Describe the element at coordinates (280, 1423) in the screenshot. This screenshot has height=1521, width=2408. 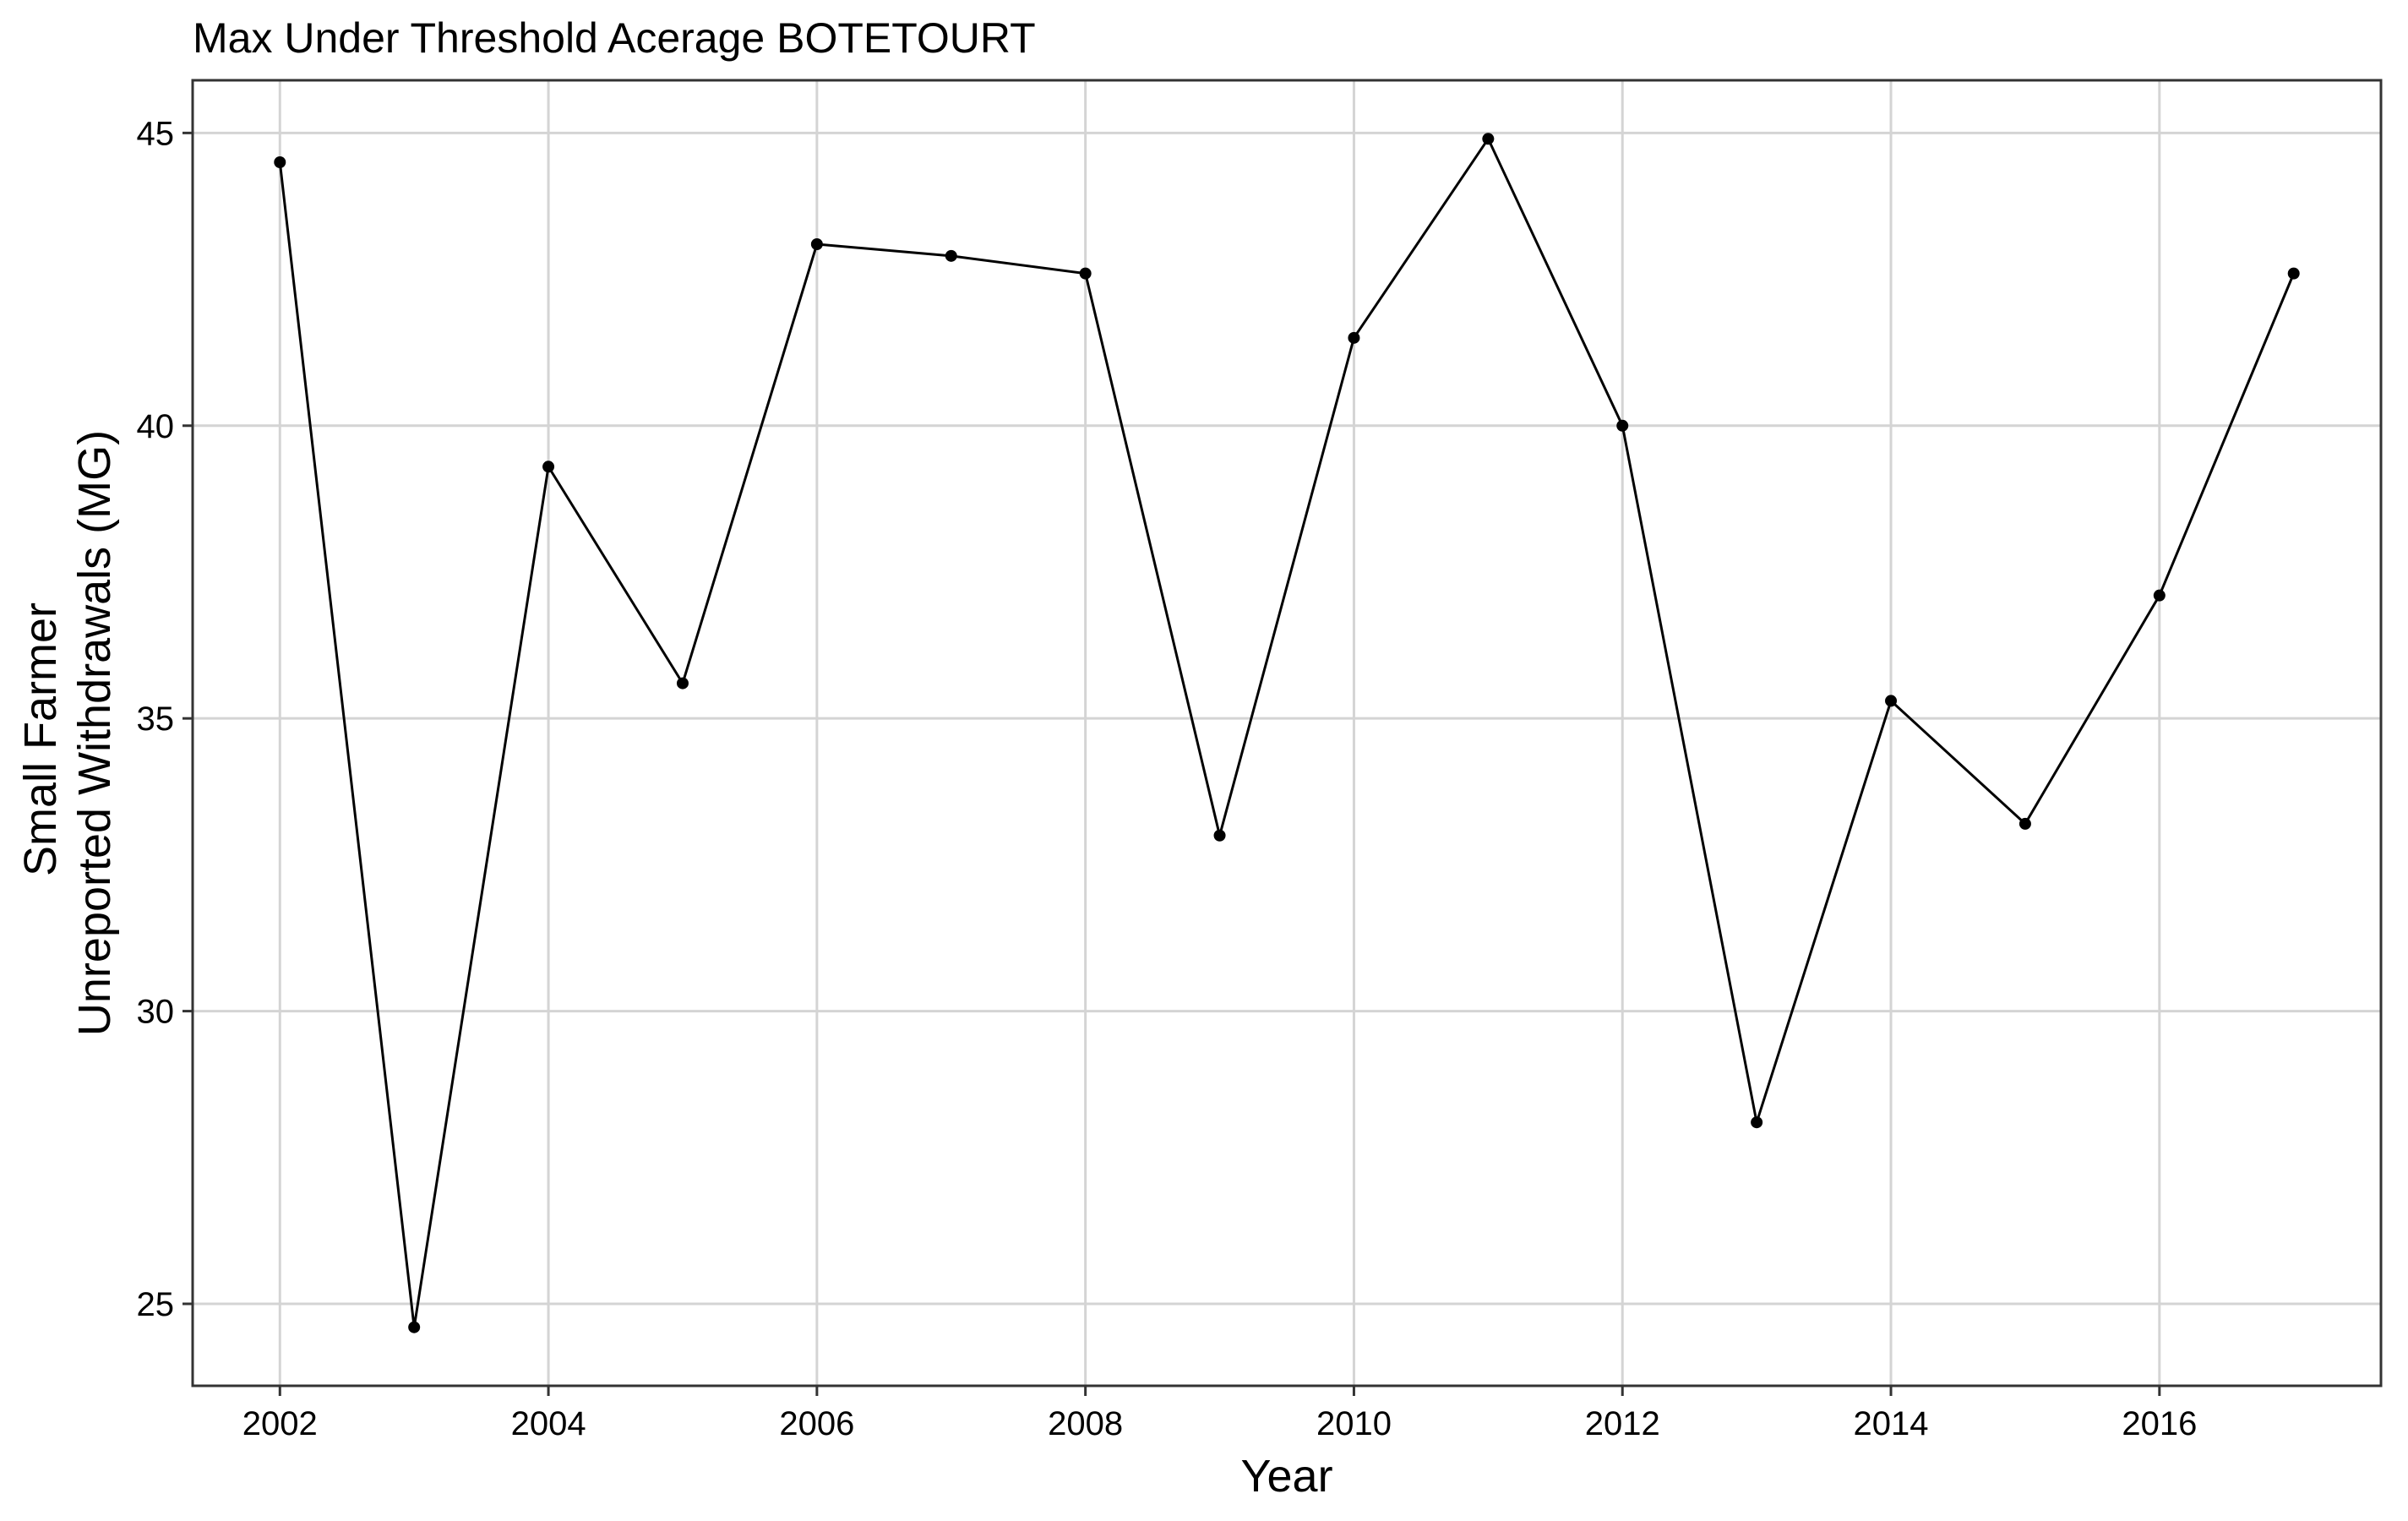
I see `x-tick-label: 2002` at that location.